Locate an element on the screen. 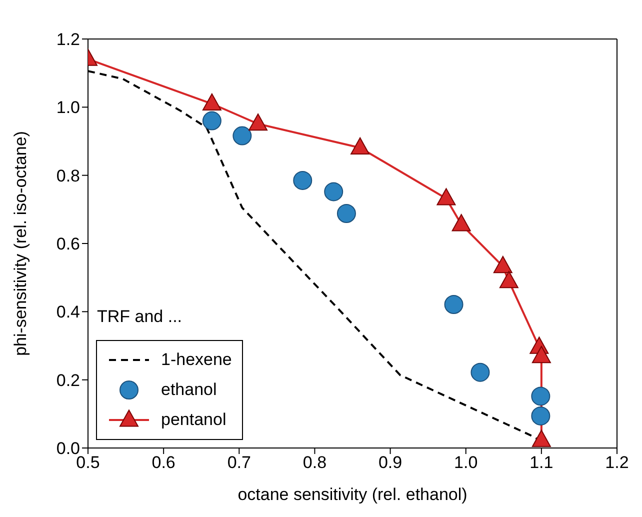  x-tick-label: 1.1 is located at coordinates (542, 462).